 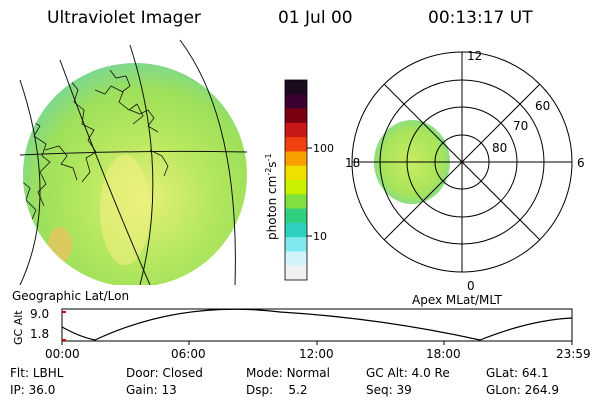 I want to click on lat-label-60: 60, so click(x=542, y=106).